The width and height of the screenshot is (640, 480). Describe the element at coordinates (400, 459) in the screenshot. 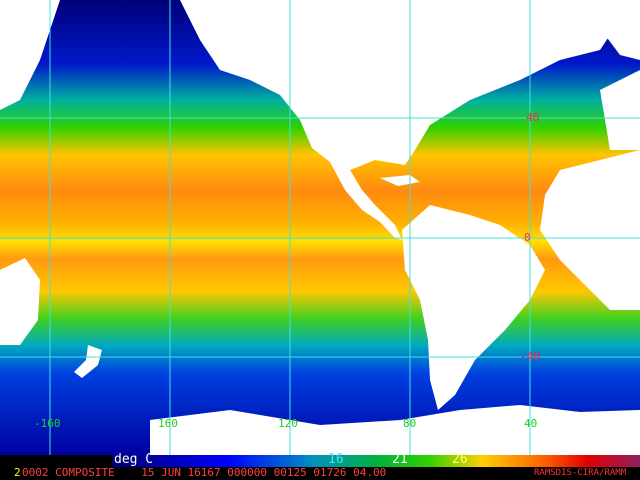

I see `colorbar-tick-21: 21` at that location.